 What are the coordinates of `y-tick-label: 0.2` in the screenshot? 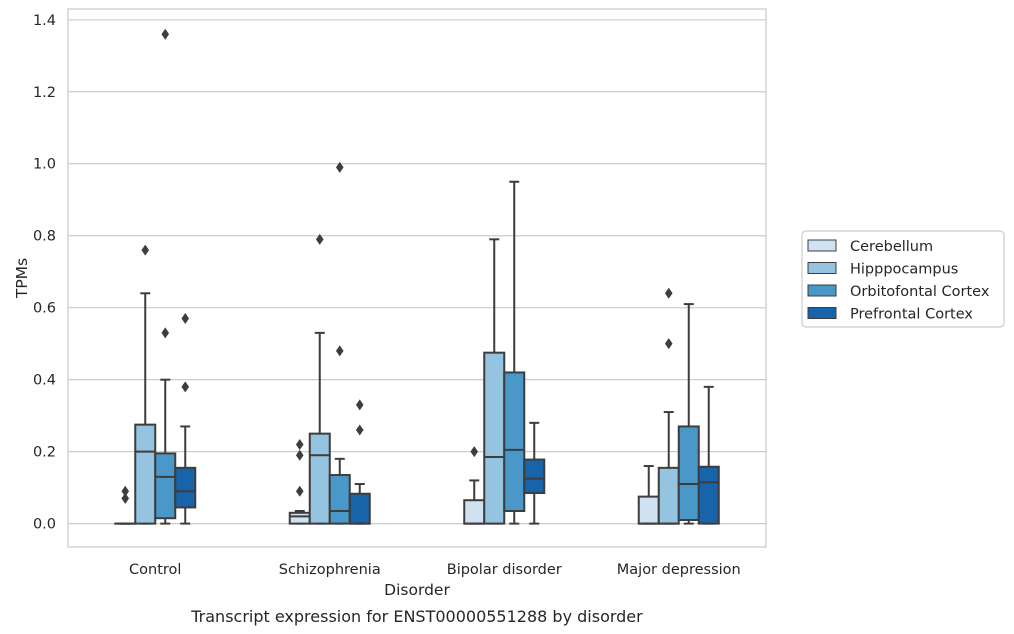 It's located at (44, 453).